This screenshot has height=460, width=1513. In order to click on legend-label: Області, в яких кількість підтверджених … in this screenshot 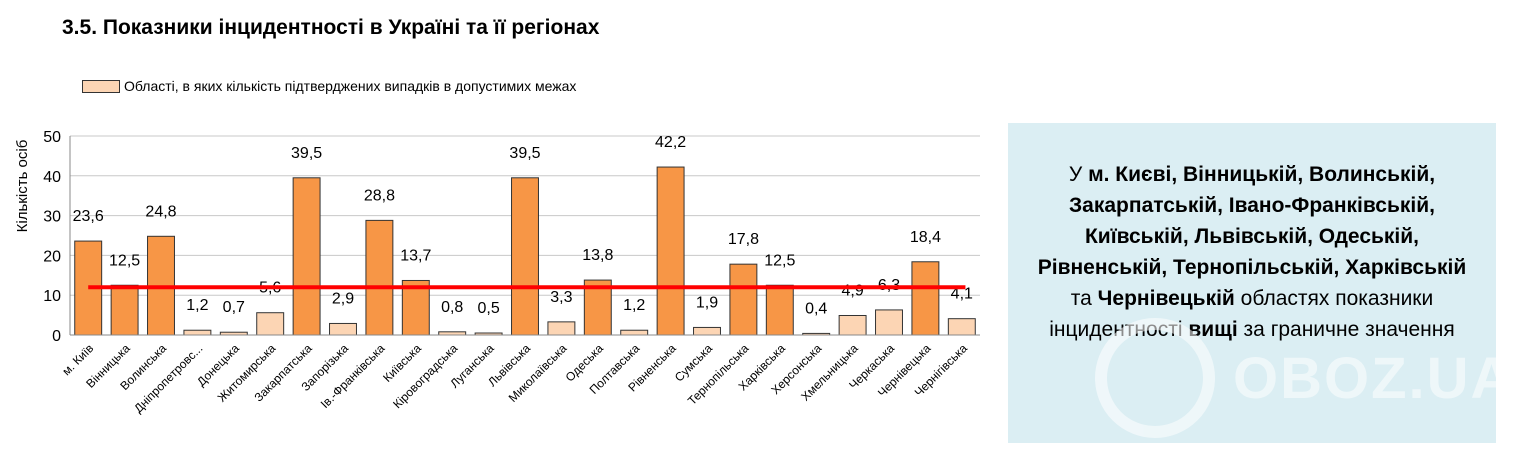, I will do `click(350, 86)`.